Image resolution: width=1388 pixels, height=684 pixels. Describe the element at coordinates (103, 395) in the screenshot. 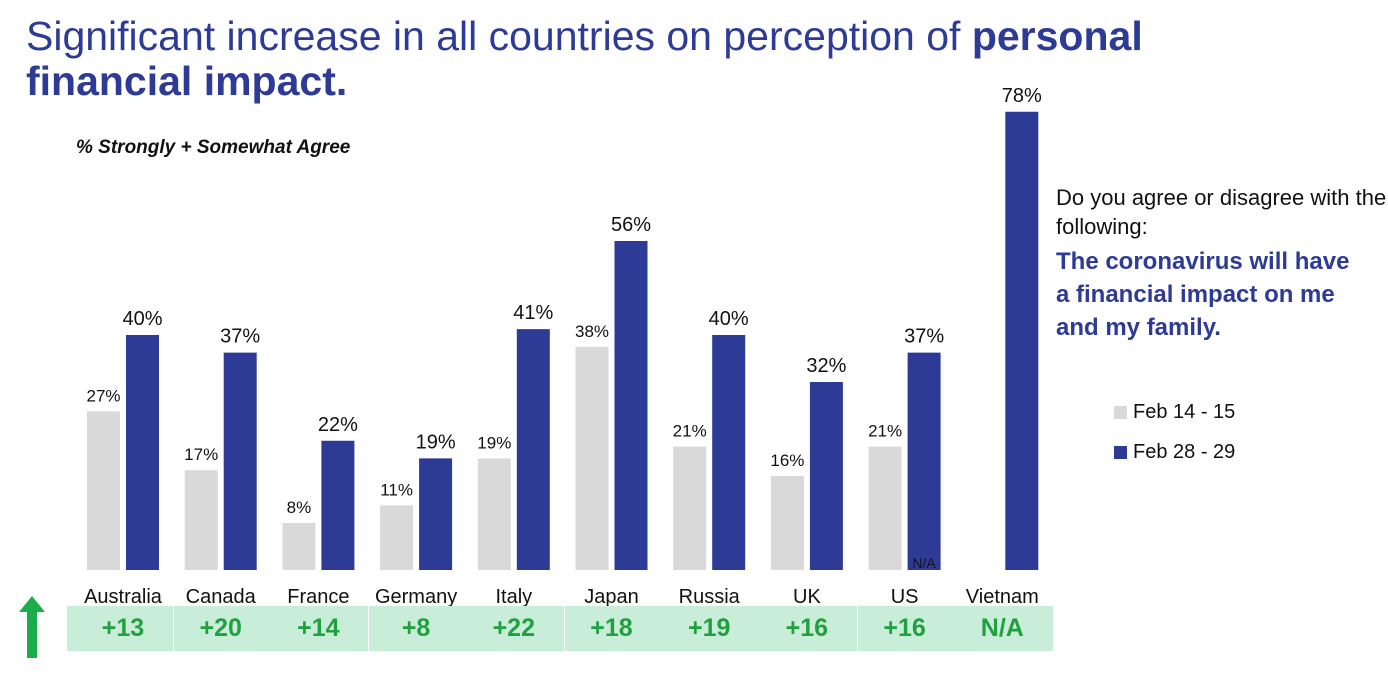

I see `data-label-australia-series1: 27%` at that location.